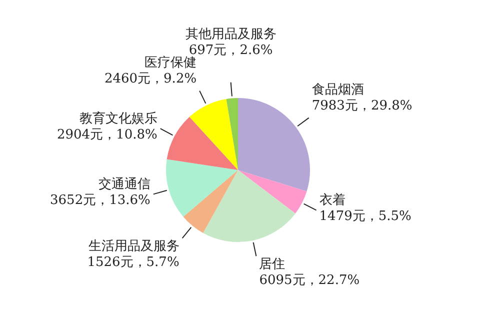  What do you see at coordinates (170, 63) in the screenshot?
I see `slice-label: 医疗保健` at bounding box center [170, 63].